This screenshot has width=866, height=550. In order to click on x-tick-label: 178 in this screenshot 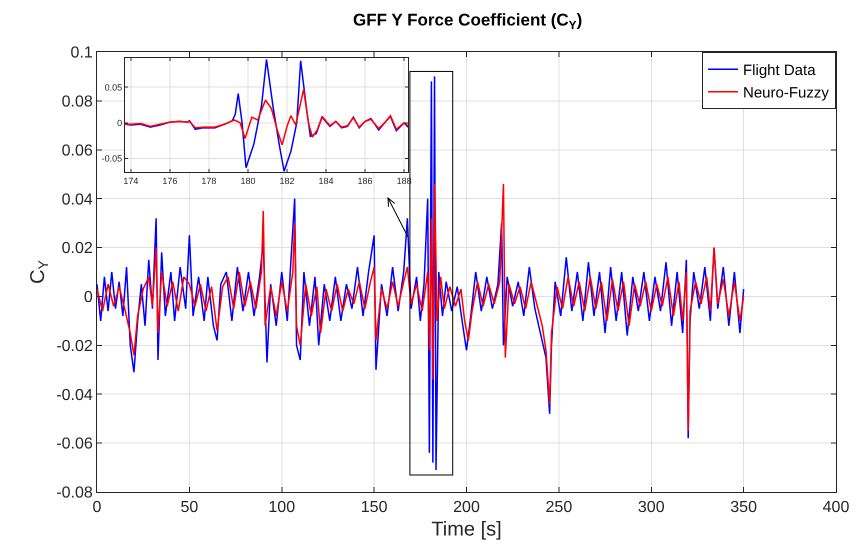, I will do `click(208, 181)`.